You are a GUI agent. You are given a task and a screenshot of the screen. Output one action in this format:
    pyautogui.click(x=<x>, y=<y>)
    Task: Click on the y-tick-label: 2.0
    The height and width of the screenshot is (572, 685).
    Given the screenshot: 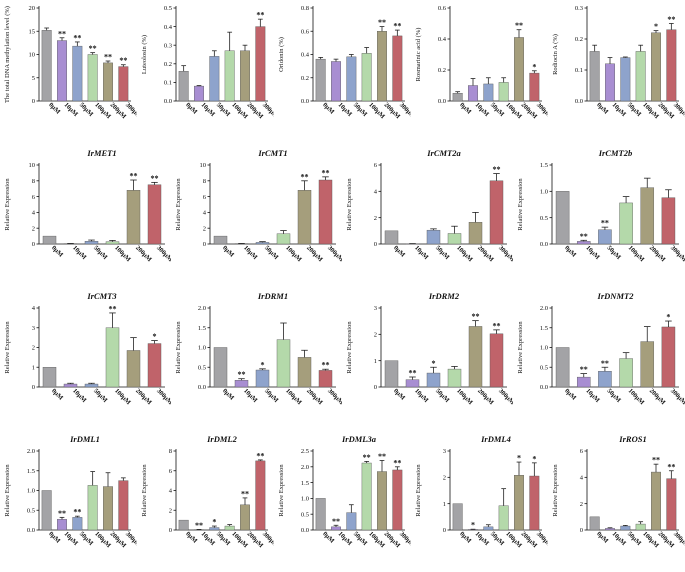 What is the action you would take?
    pyautogui.click(x=202, y=308)
    